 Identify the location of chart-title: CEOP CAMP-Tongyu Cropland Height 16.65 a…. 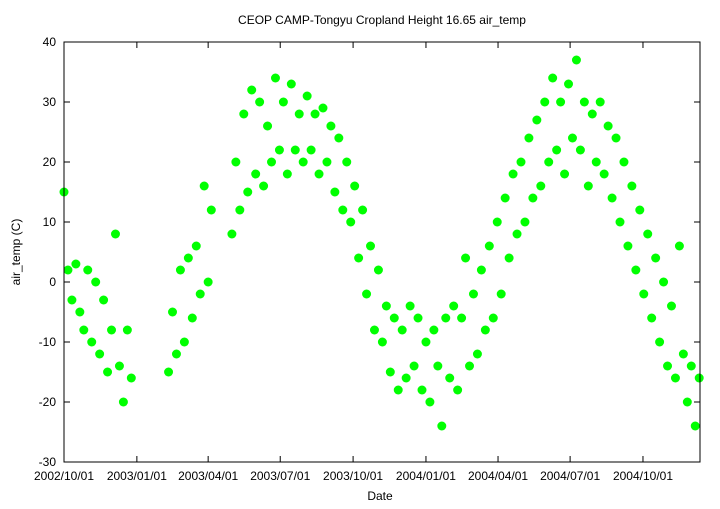
(382, 20).